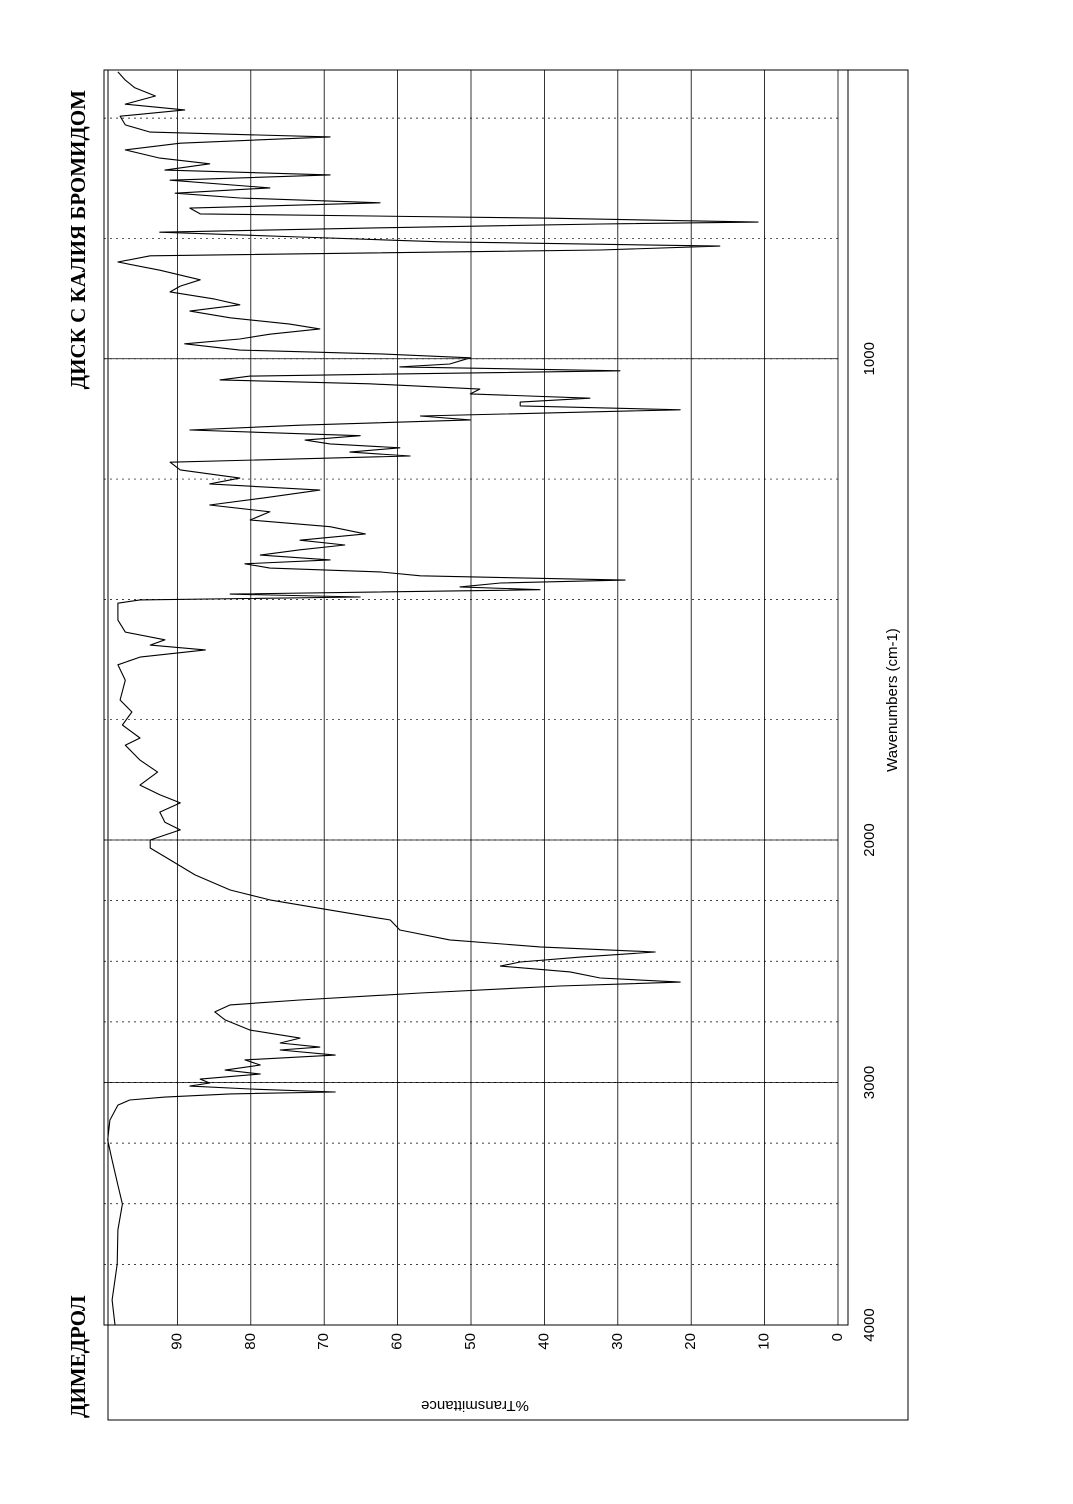 This screenshot has height=1504, width=1073. What do you see at coordinates (470, 1341) in the screenshot?
I see `y-tick-label: 50` at bounding box center [470, 1341].